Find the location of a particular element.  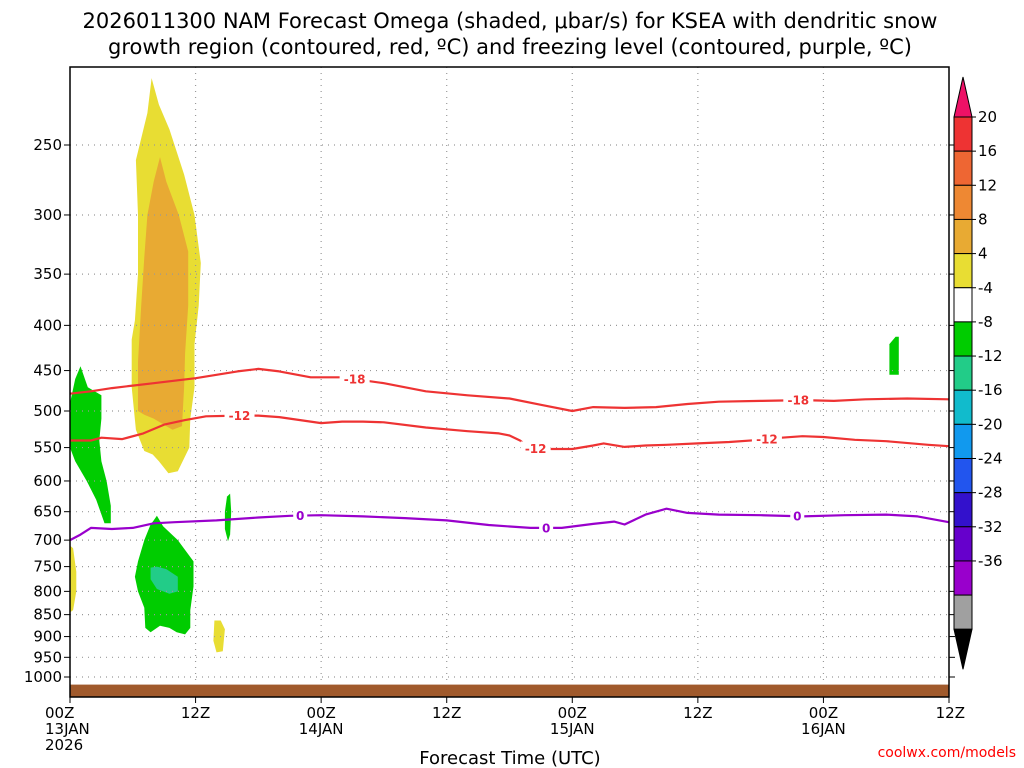

freezing-level-contour is located at coordinates (509, 524).